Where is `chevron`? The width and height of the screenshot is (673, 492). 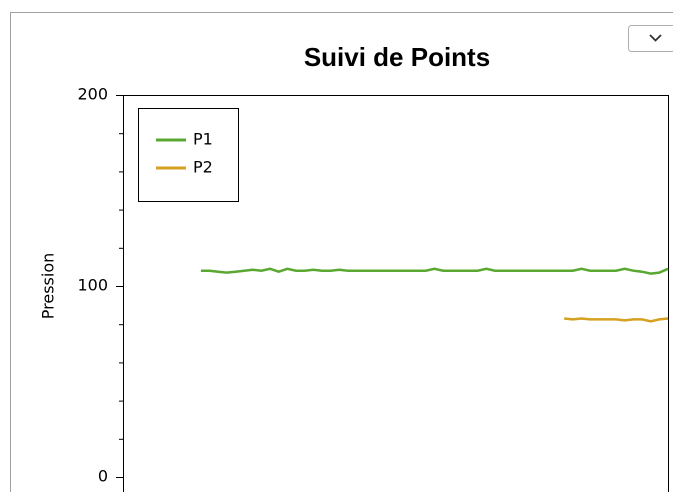 chevron is located at coordinates (655, 38).